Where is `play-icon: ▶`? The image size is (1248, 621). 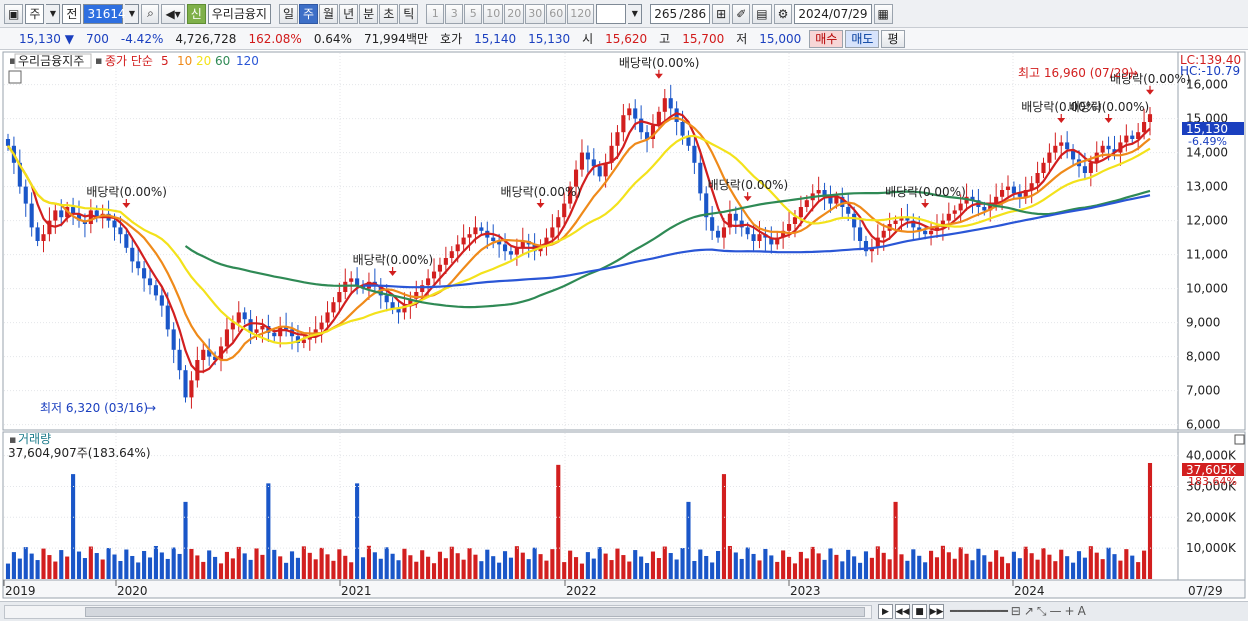 play-icon: ▶ is located at coordinates (885, 611).